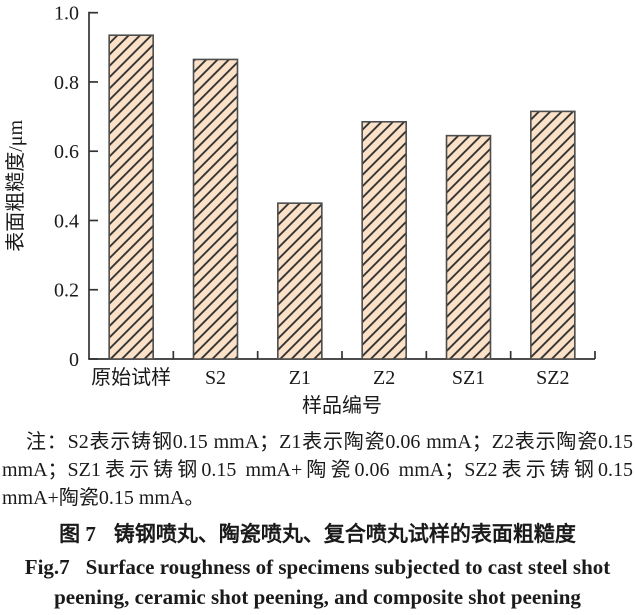 This screenshot has width=635, height=615. I want to click on x-category-label: SZ1, so click(468, 378).